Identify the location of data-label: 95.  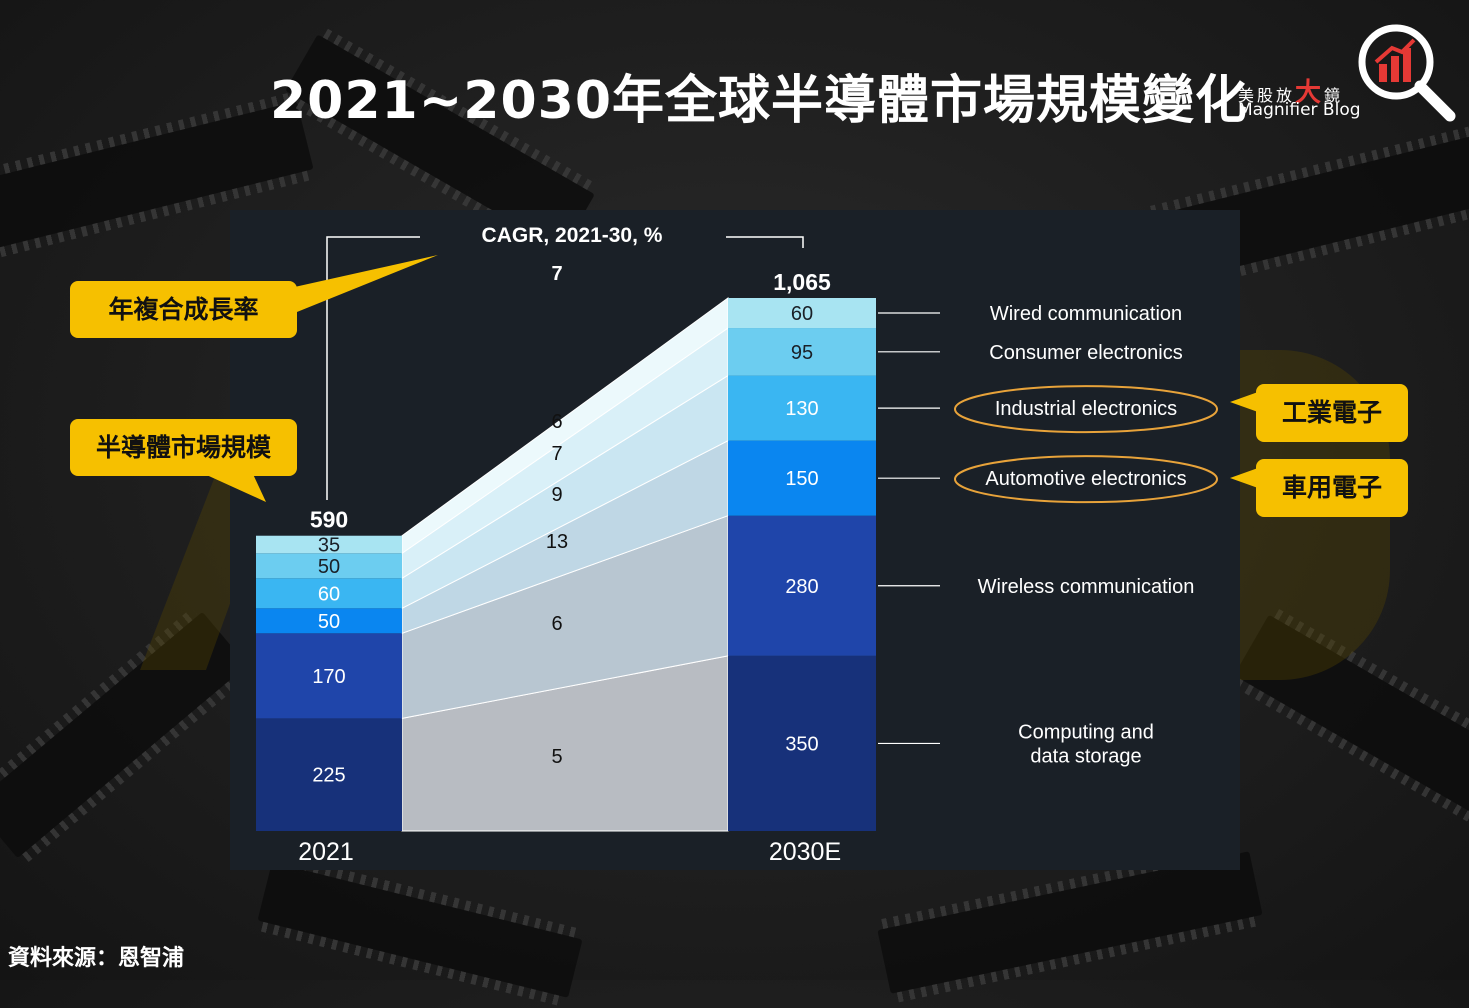
(802, 353).